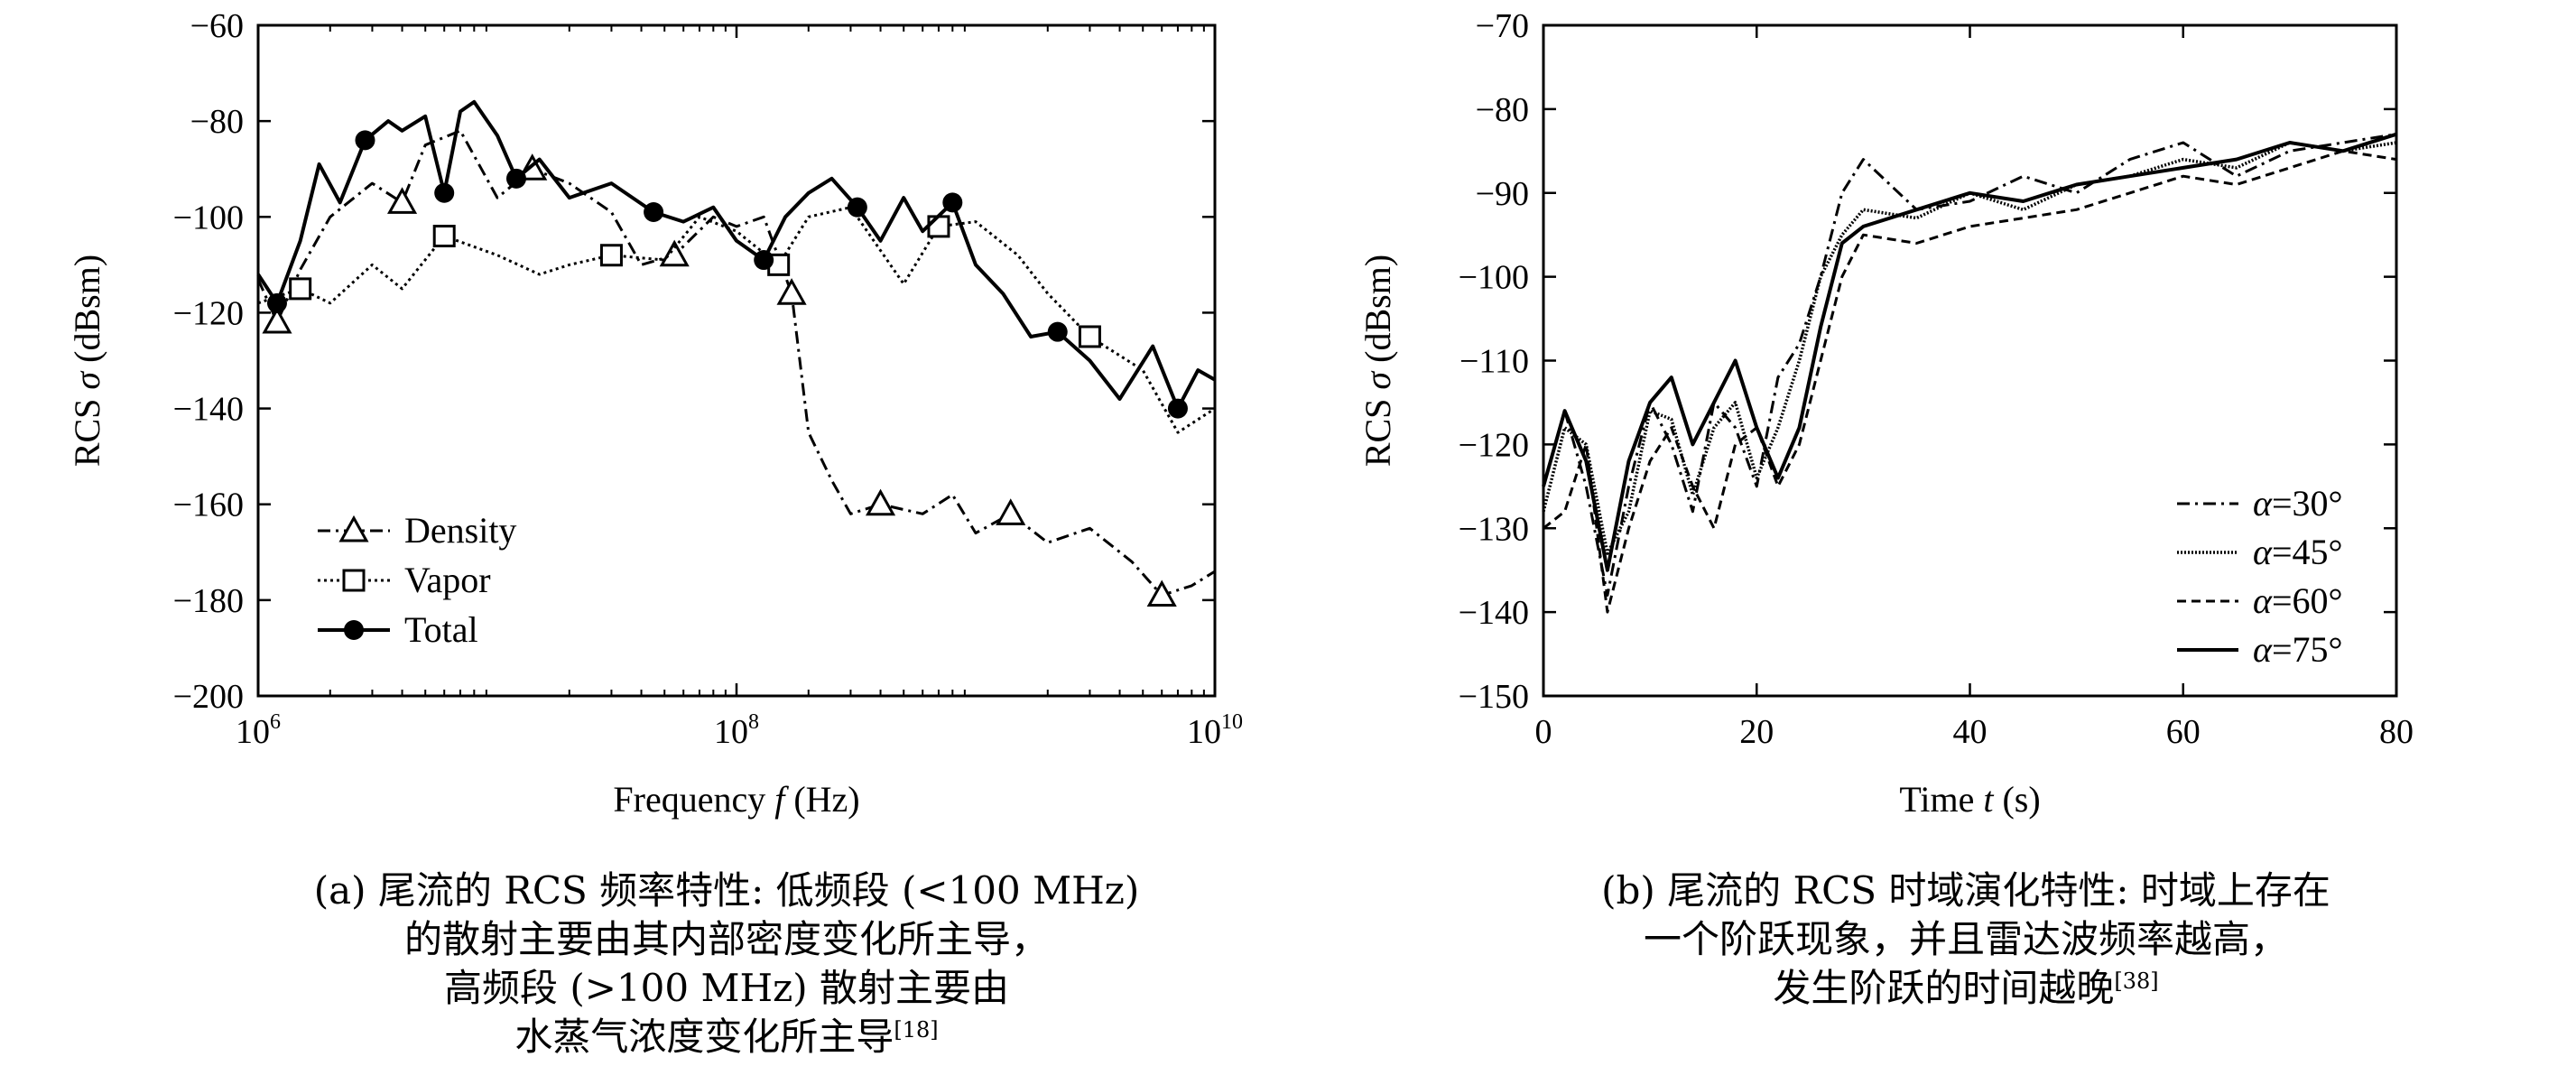  I want to click on caption-a-line-1: (a) 尾流的 RCS 频率特性: 低频段 (<100 MHz), so click(727, 891).